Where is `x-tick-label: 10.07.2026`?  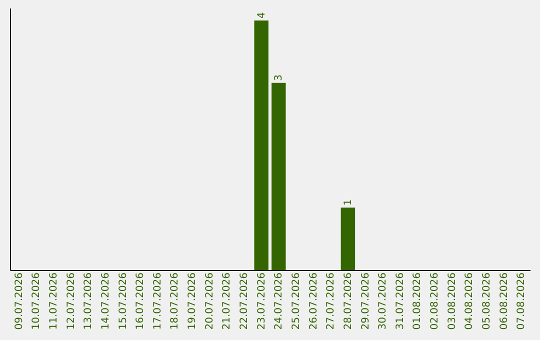 x-tick-label: 10.07.2026 is located at coordinates (36, 301).